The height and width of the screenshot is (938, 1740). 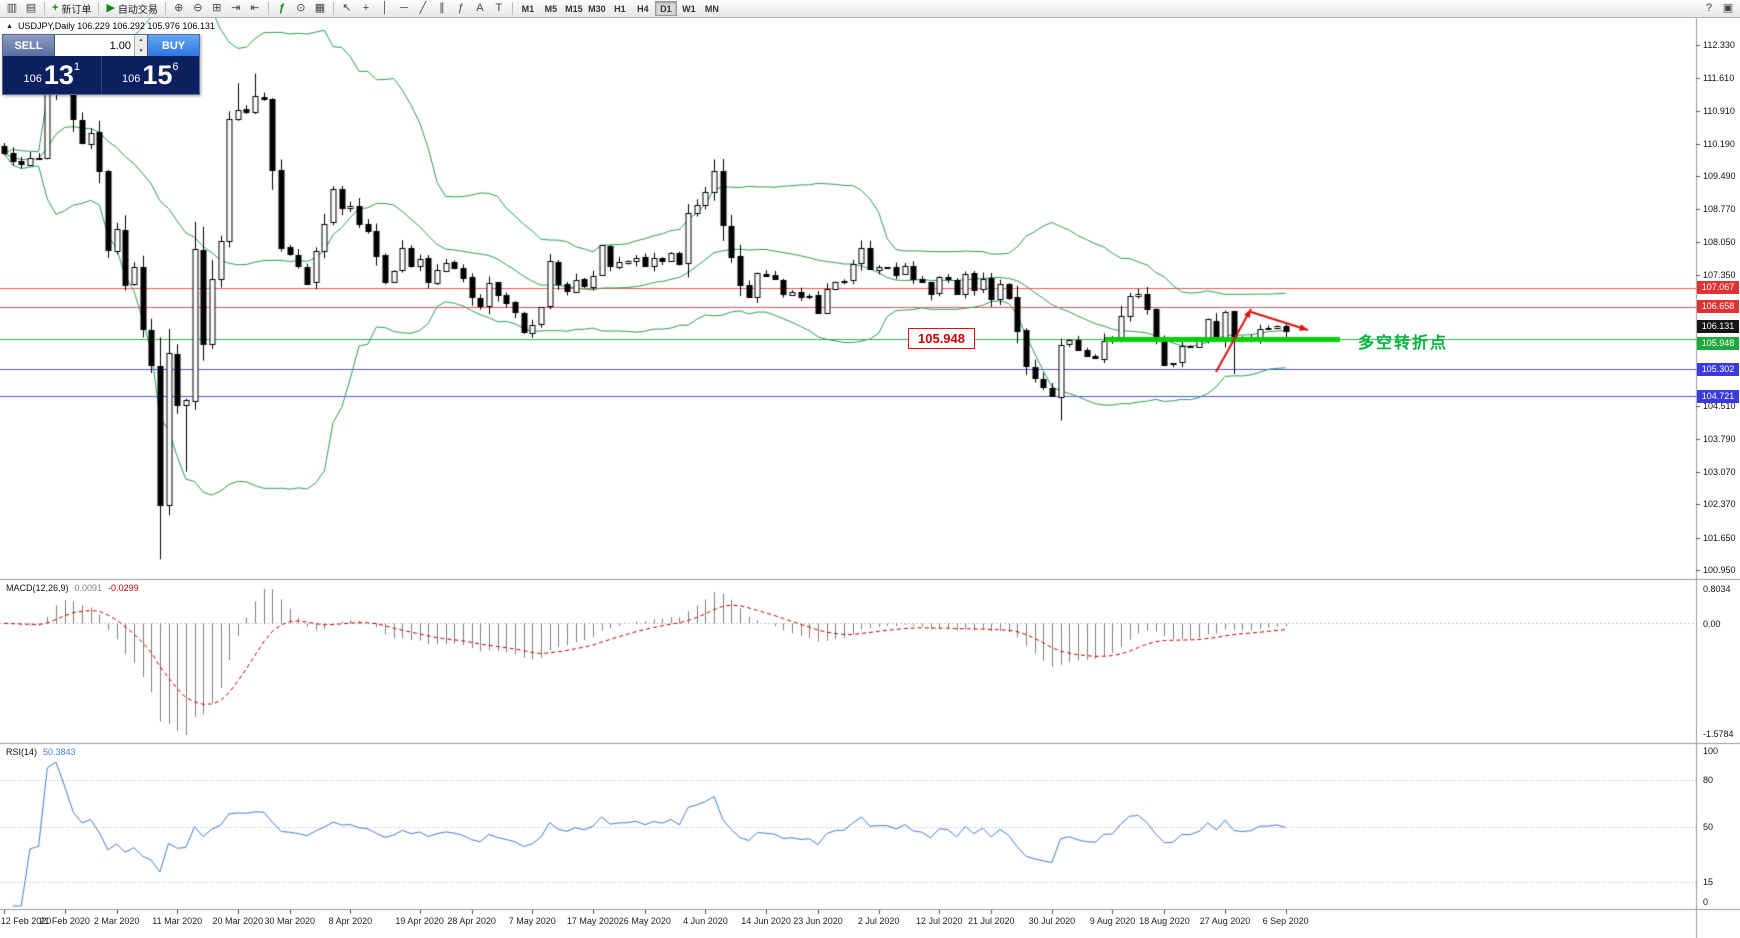 I want to click on date-label: 8 Apr 2020, so click(x=350, y=921).